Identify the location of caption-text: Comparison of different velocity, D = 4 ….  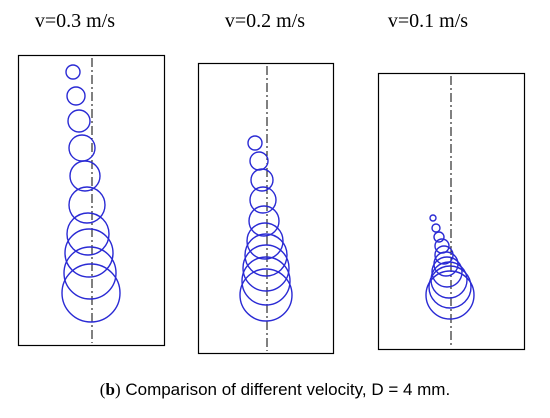
(285, 389).